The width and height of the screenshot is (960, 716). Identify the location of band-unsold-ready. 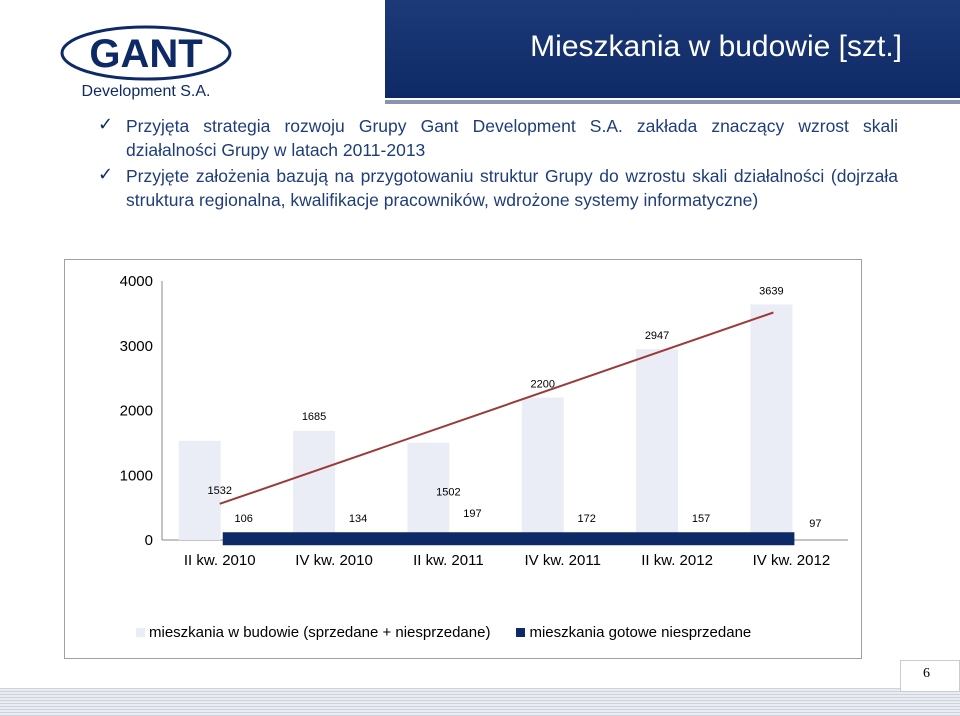
(508, 539).